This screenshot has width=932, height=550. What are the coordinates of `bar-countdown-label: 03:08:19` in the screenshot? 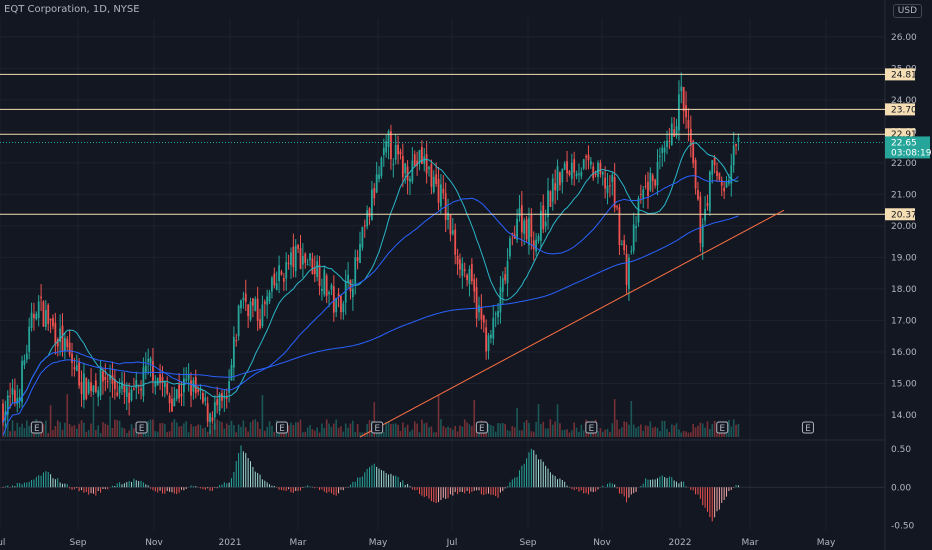 It's located at (911, 153).